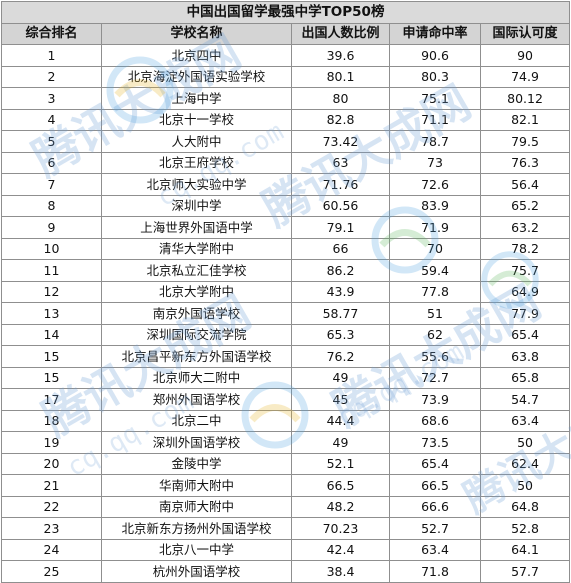 This screenshot has width=571, height=583. I want to click on cell-abroad-ratio: 79.1, so click(340, 227).